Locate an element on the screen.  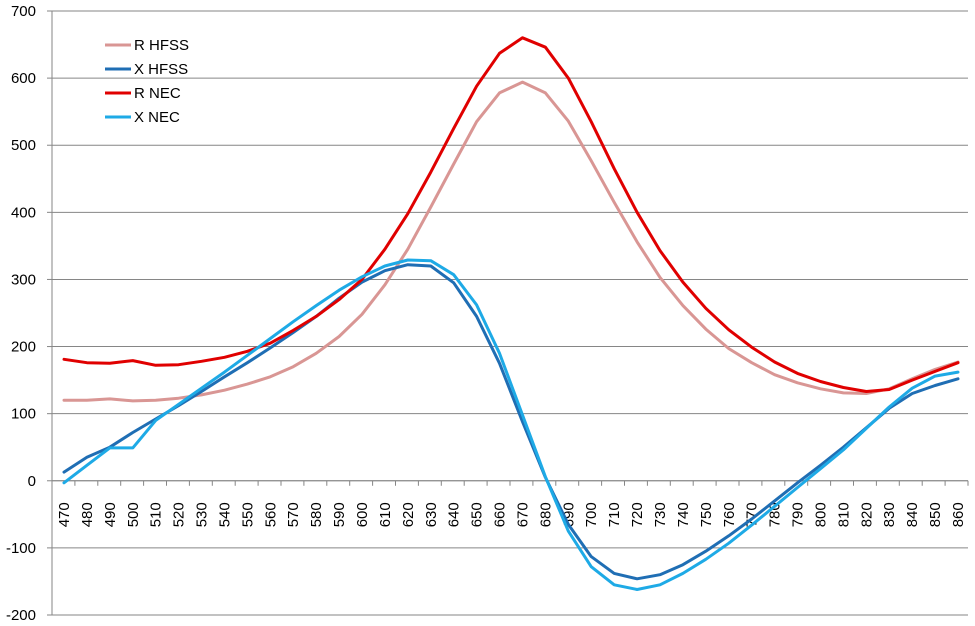
x-tick-label: 830 is located at coordinates (889, 514).